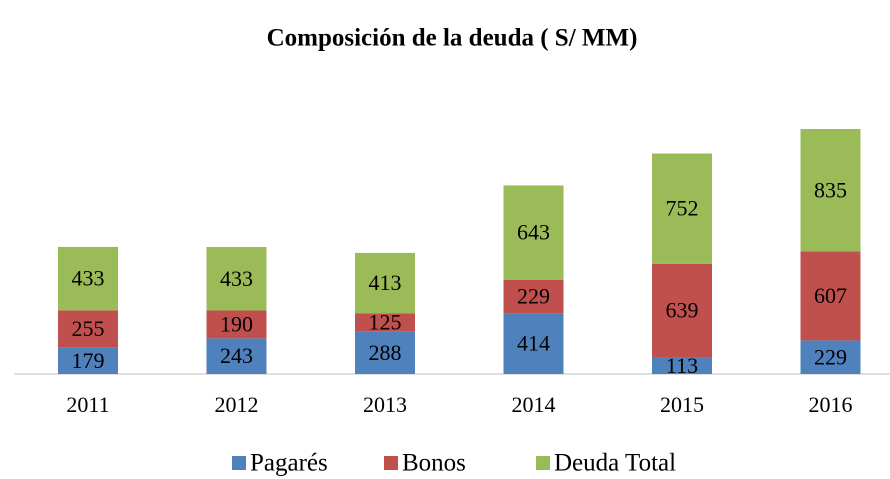 This screenshot has width=890, height=479. I want to click on data-label: 288, so click(385, 352).